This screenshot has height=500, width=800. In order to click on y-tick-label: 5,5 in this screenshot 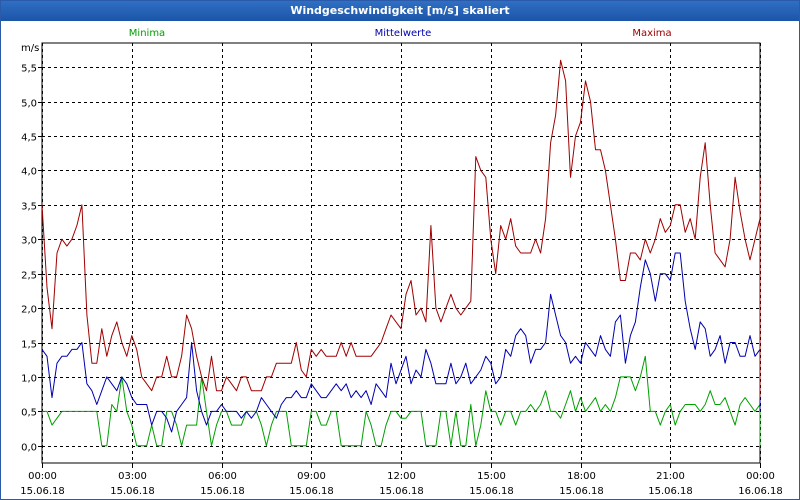, I will do `click(29, 69)`.